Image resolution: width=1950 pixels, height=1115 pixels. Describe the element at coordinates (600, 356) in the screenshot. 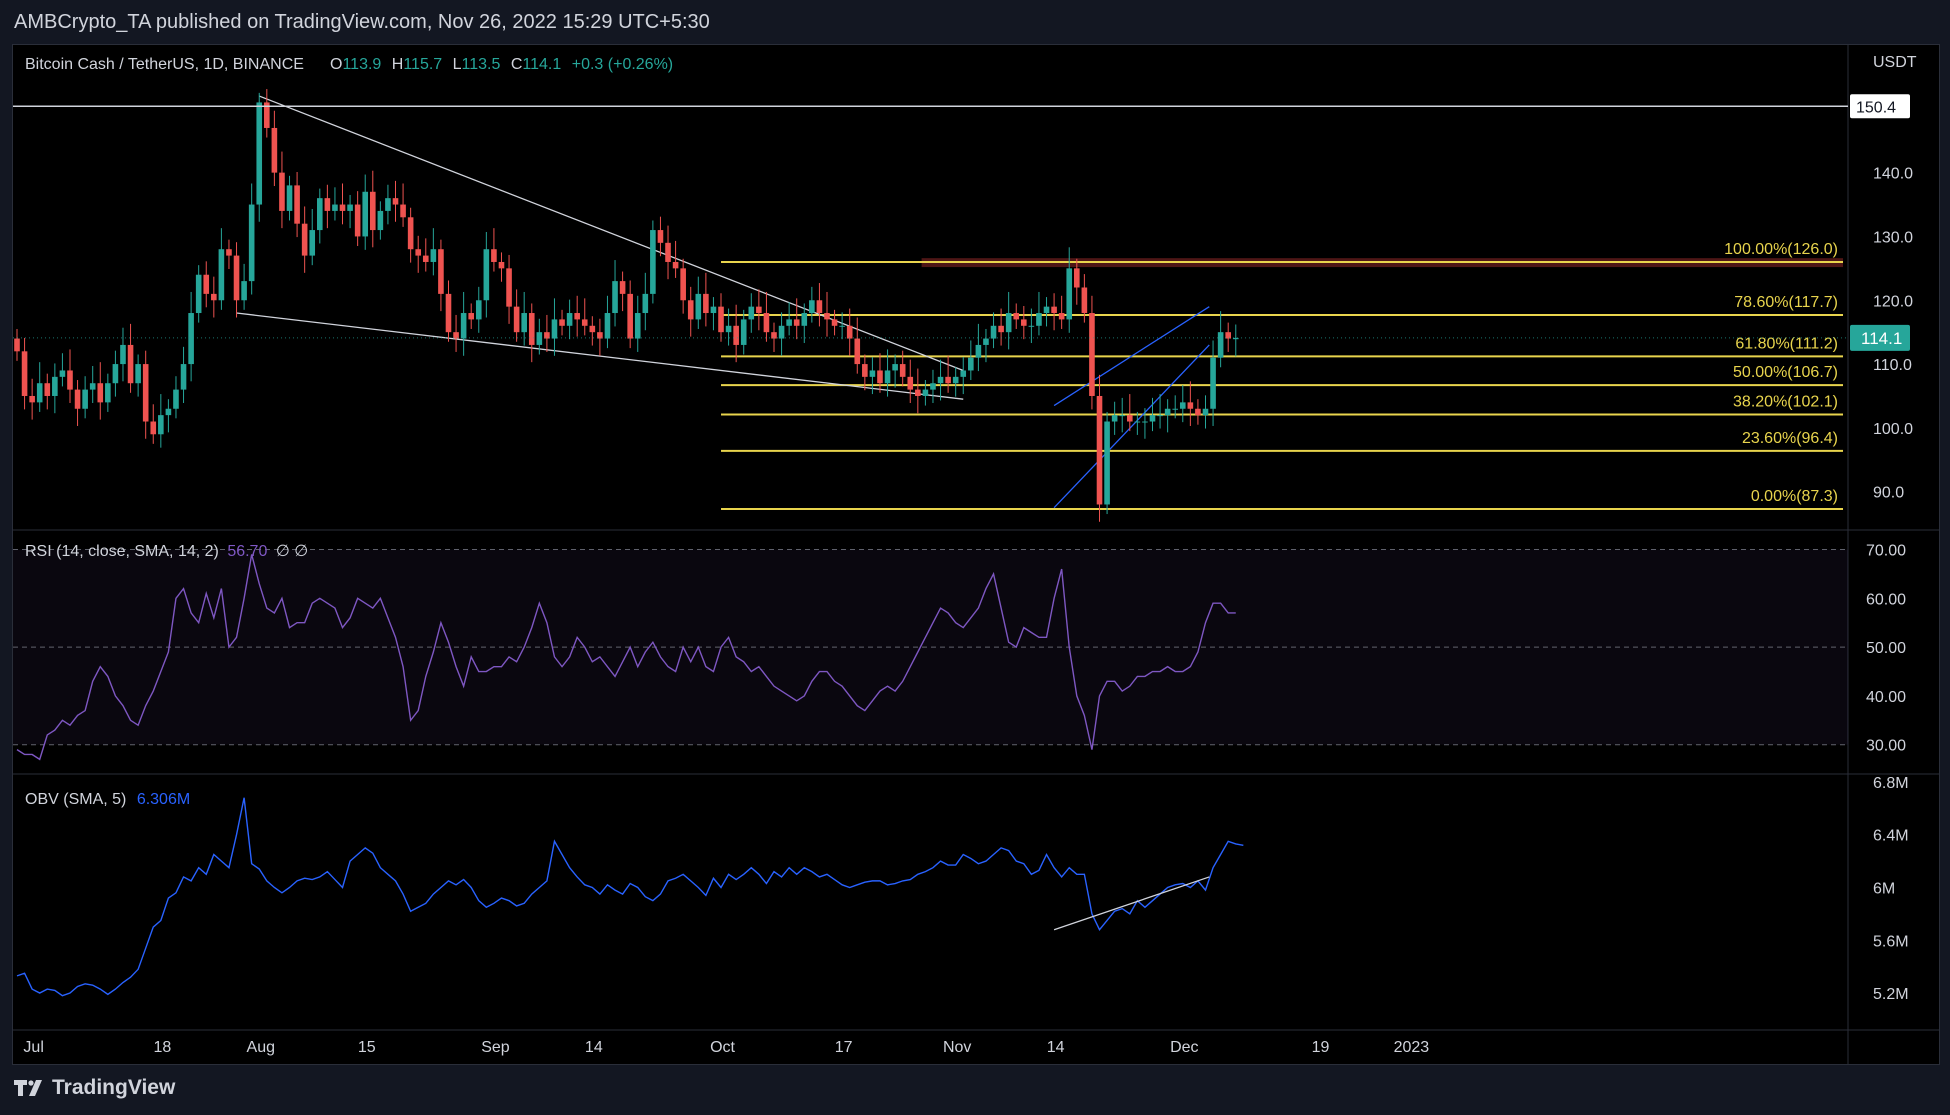

I see `wedge-lower-line` at that location.